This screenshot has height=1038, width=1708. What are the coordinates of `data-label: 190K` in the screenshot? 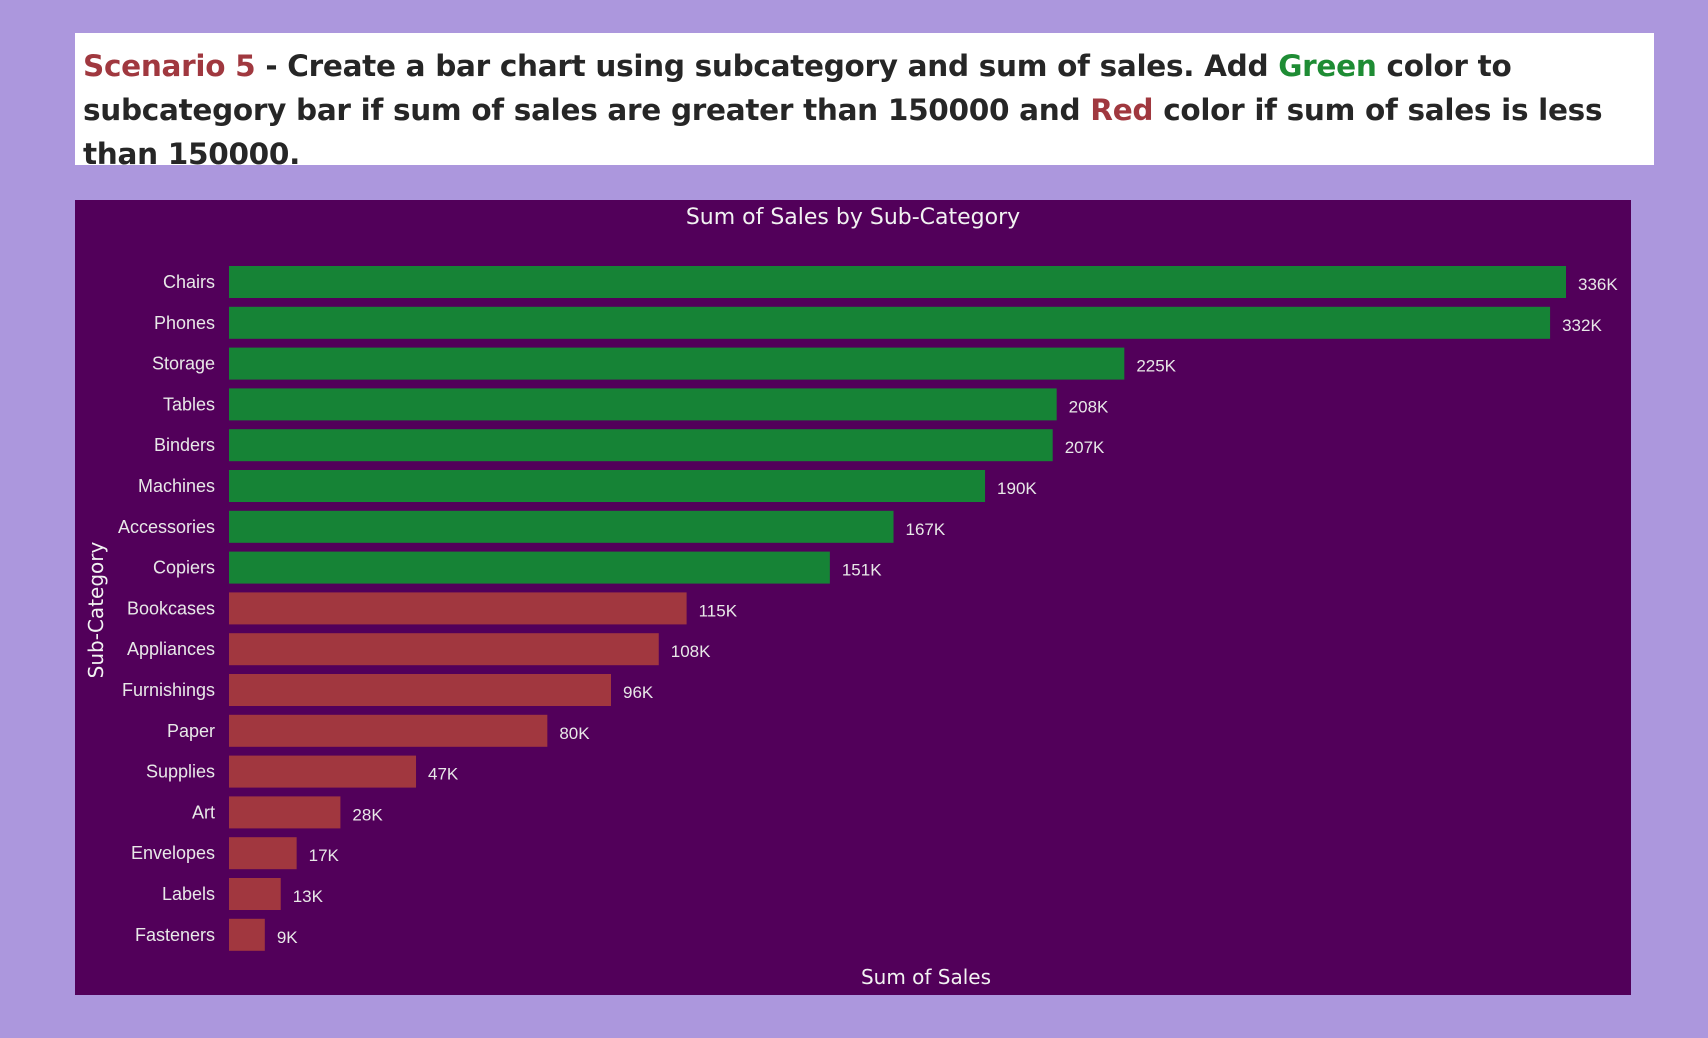 It's located at (1017, 488).